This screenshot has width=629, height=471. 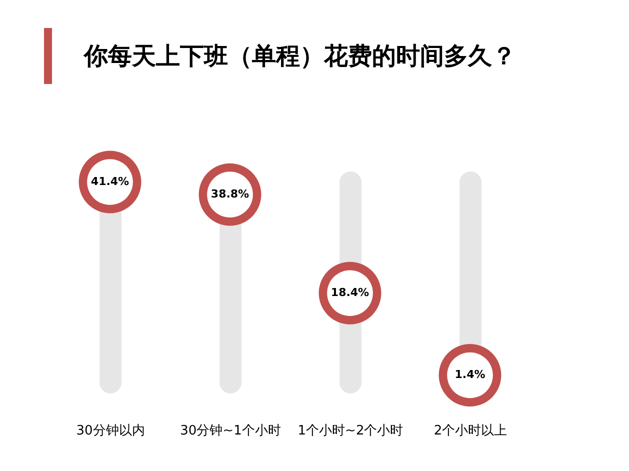 What do you see at coordinates (471, 431) in the screenshot?
I see `x-tick-label: 2个小时以上` at bounding box center [471, 431].